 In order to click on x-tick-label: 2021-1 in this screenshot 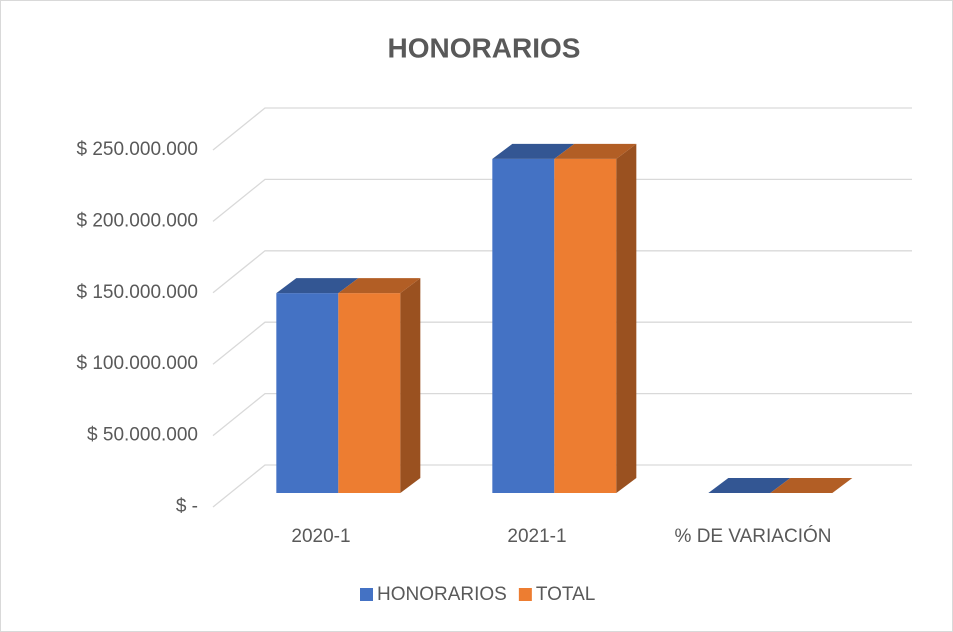, I will do `click(536, 536)`.